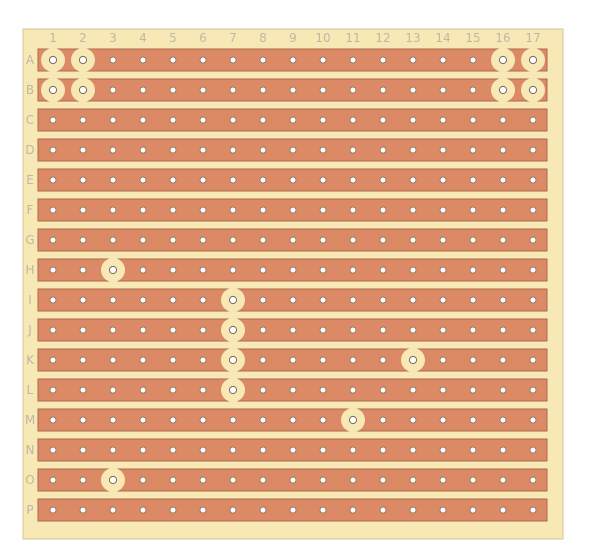 This screenshot has width=592, height=558. I want to click on row-label: L, so click(30, 390).